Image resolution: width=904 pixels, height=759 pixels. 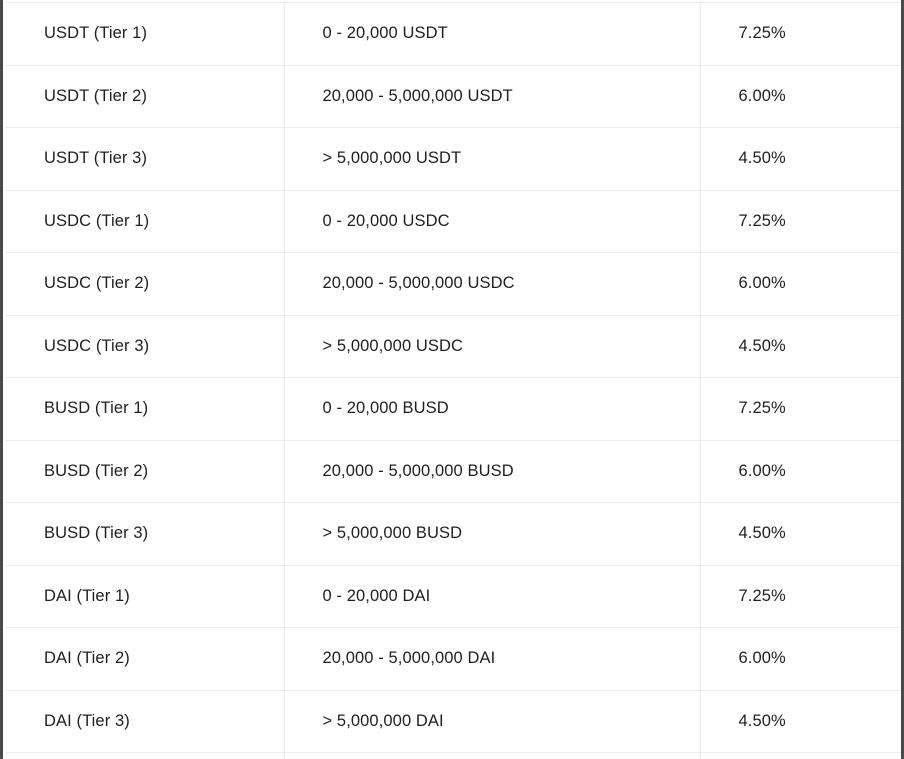 I want to click on balance-range-cell: 20,000 - 5,000,000 USDC, so click(x=492, y=284).